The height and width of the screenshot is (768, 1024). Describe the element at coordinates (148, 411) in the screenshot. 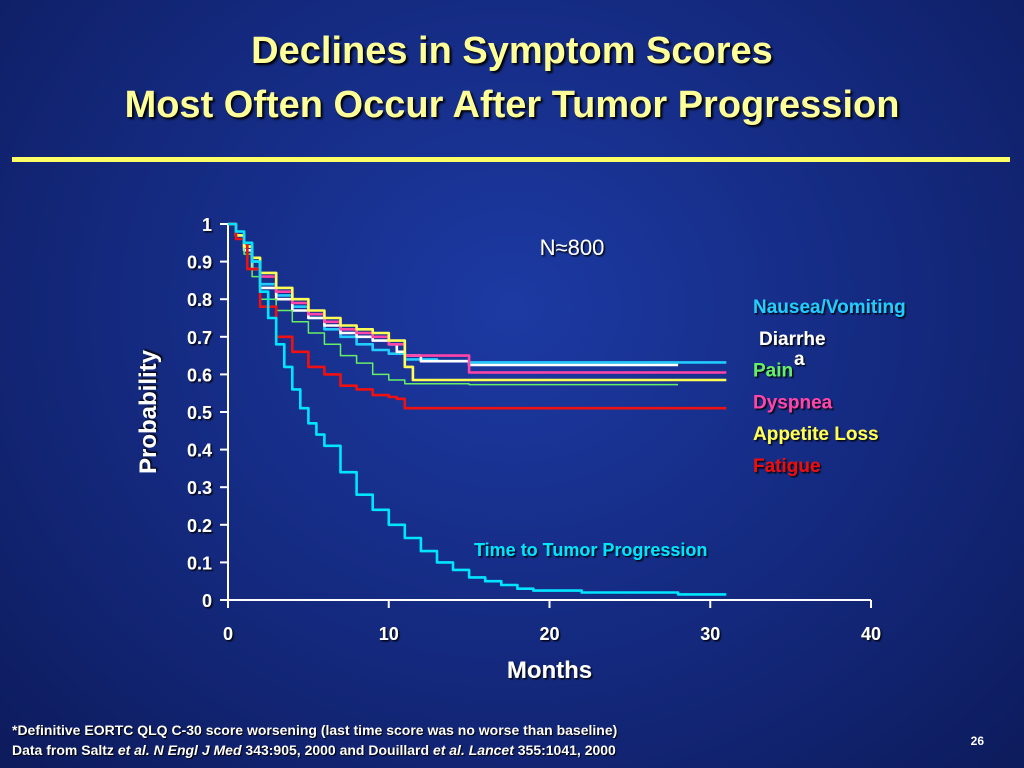

I see `y-axis-title: Probability` at that location.